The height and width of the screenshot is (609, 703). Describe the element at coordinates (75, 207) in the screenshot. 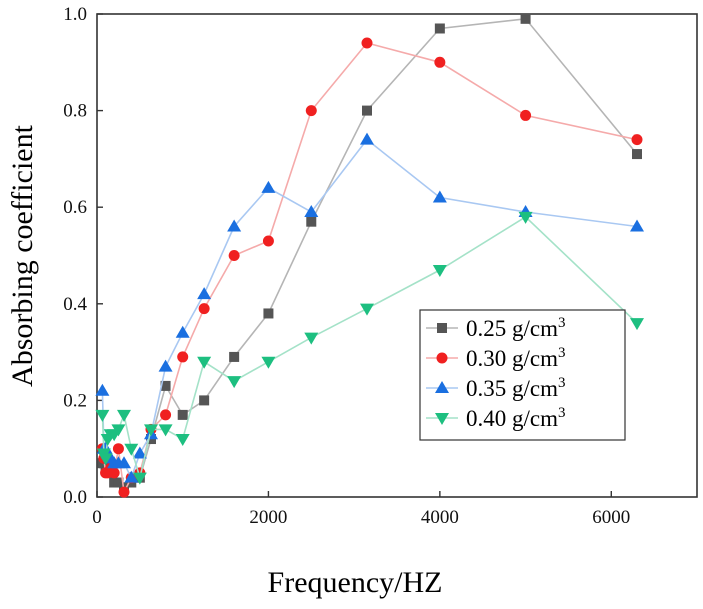

I see `y-tick-label: 0.6` at that location.